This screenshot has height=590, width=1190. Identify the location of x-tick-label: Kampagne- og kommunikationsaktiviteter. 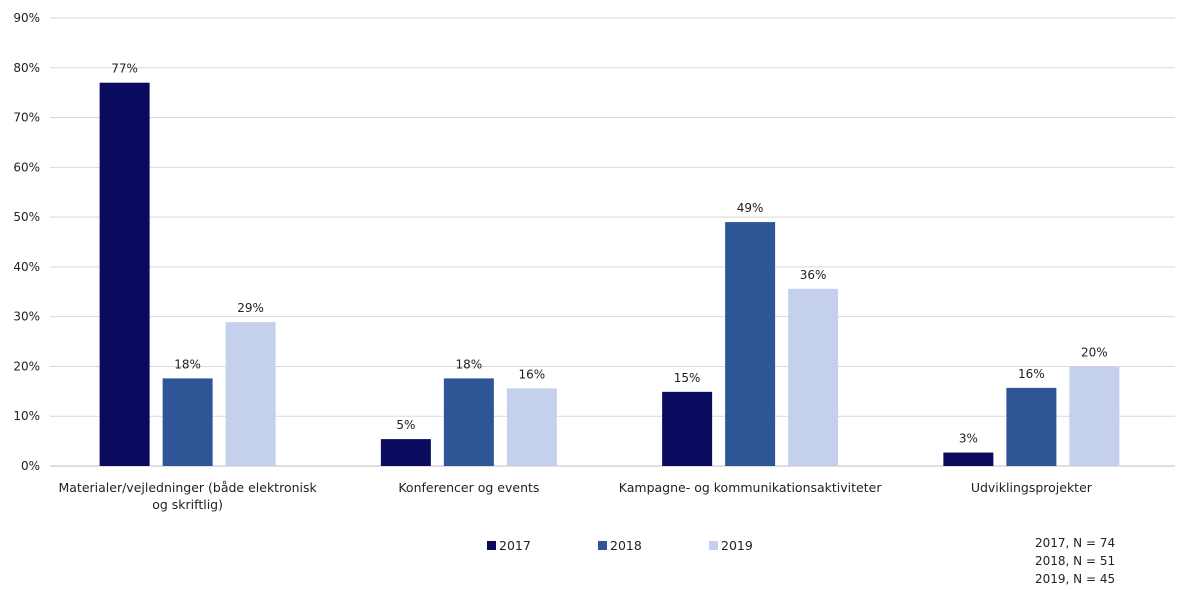
(751, 487).